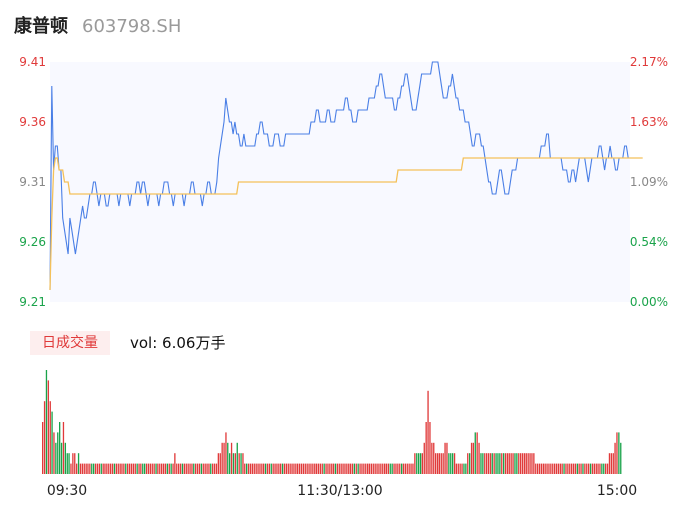  I want to click on y-tick-left: 9.36, so click(32, 122).